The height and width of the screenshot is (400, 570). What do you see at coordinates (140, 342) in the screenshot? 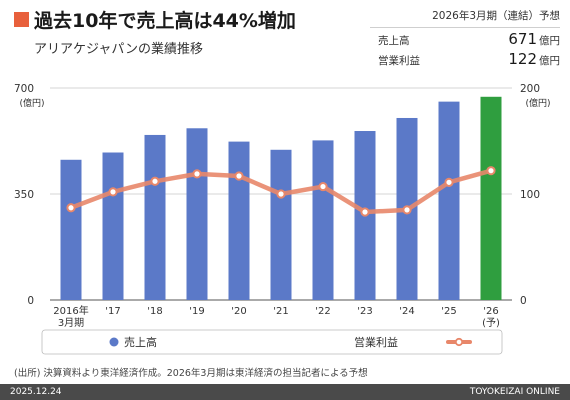
I see `legend-label-sales: 売上高` at bounding box center [140, 342].